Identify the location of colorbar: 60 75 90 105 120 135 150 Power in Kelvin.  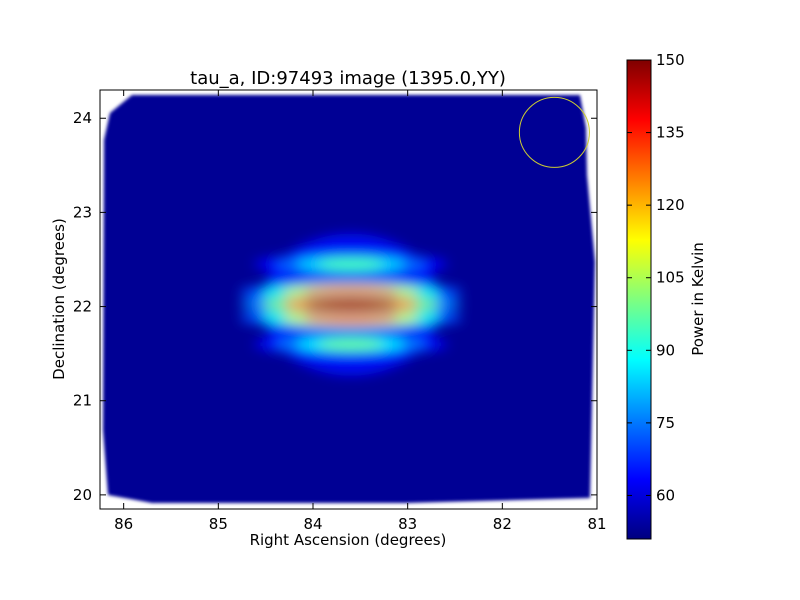
(666, 295).